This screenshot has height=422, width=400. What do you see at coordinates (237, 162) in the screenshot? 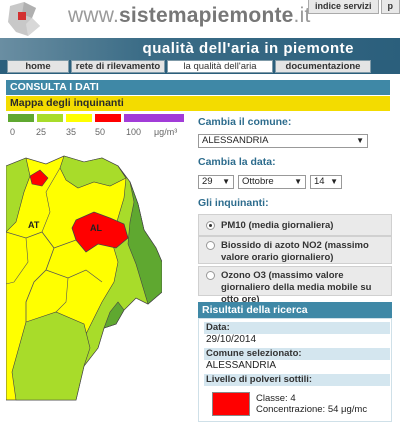
I see `data-label: Cambia la data:` at bounding box center [237, 162].